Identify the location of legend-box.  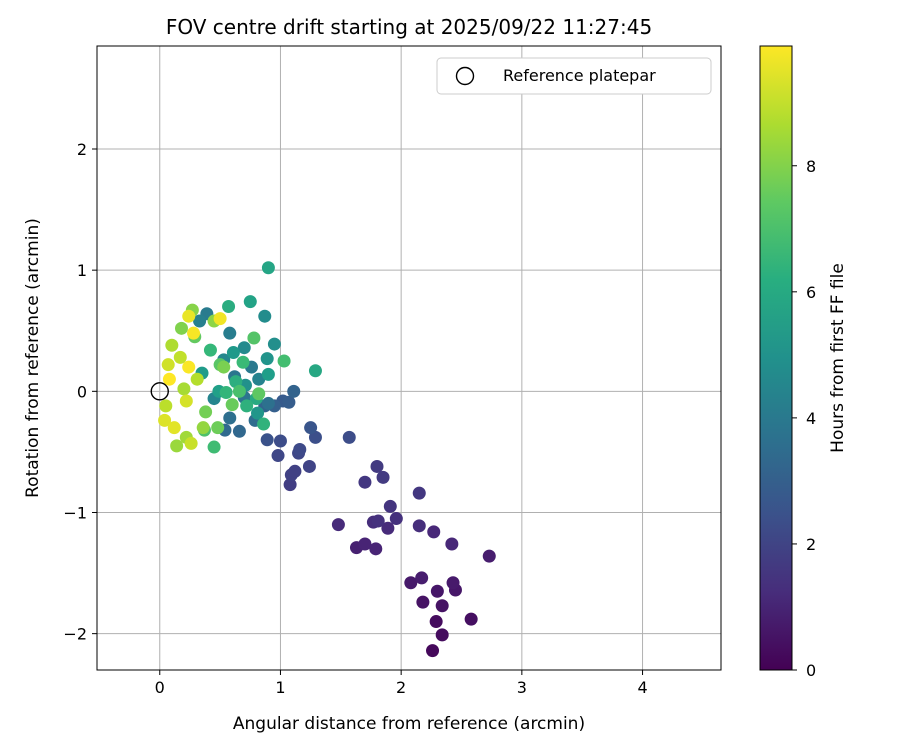
(574, 76).